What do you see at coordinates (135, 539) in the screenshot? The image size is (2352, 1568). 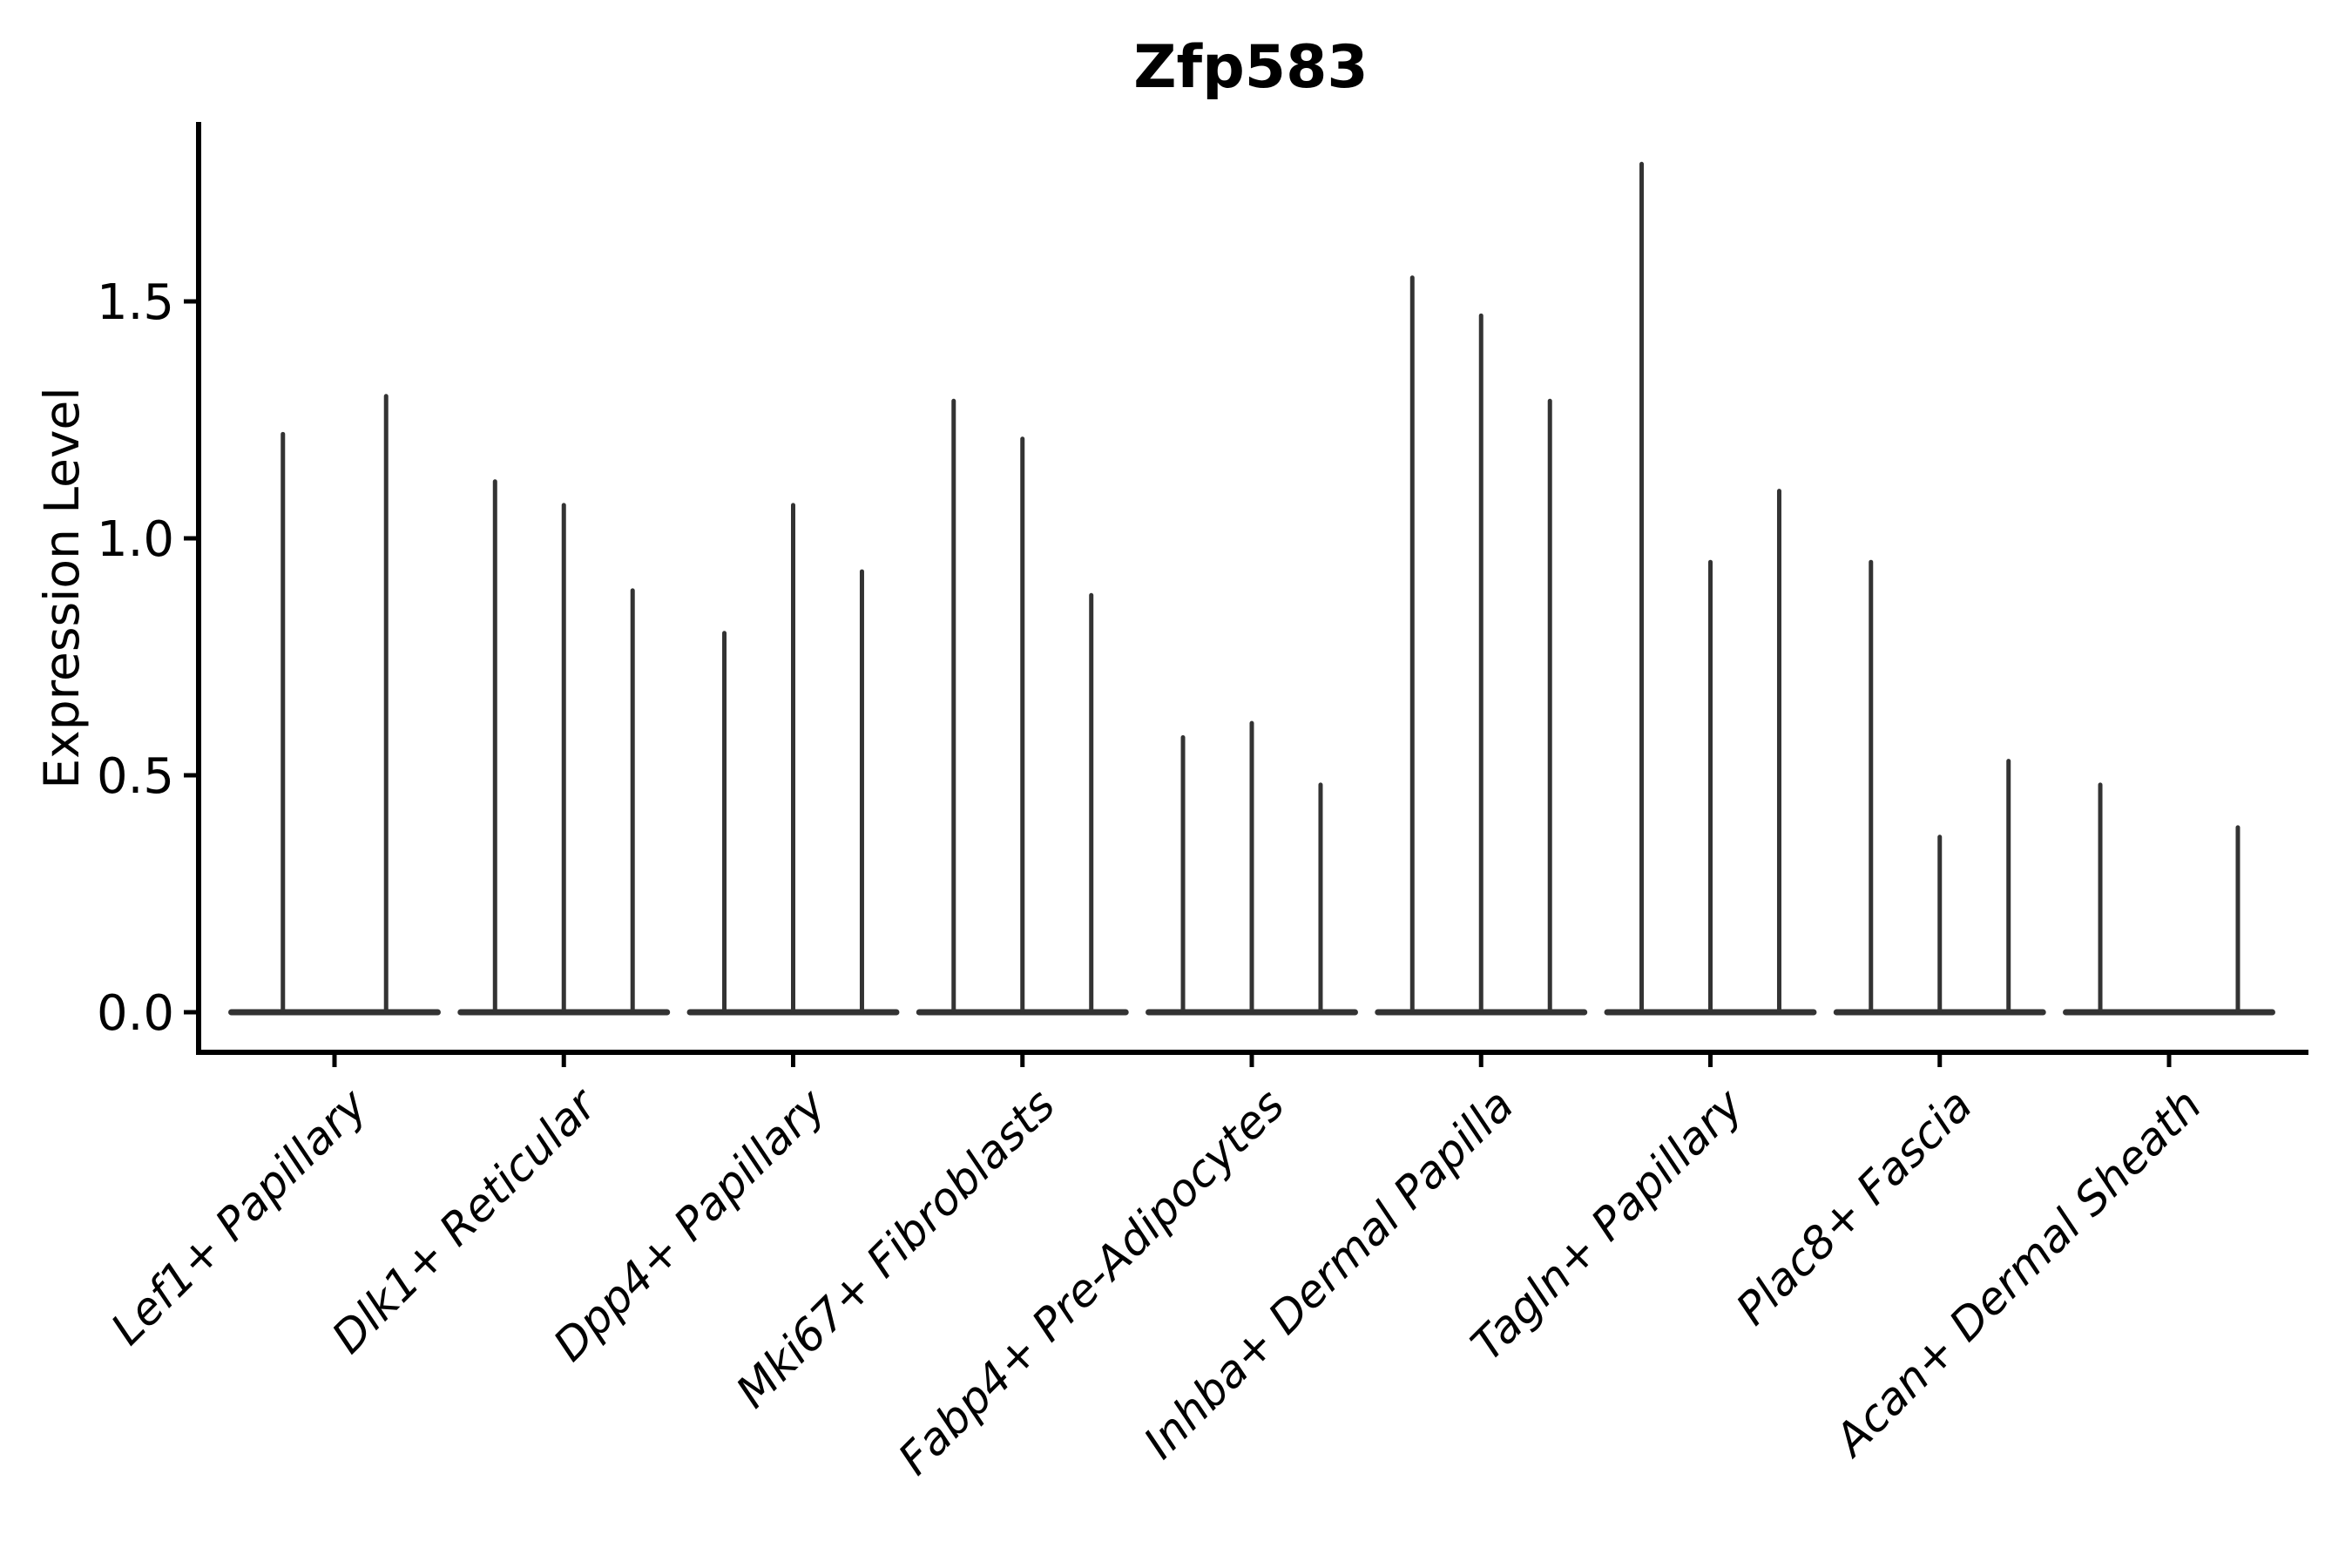 I see `y-tick-label: 1.0` at bounding box center [135, 539].